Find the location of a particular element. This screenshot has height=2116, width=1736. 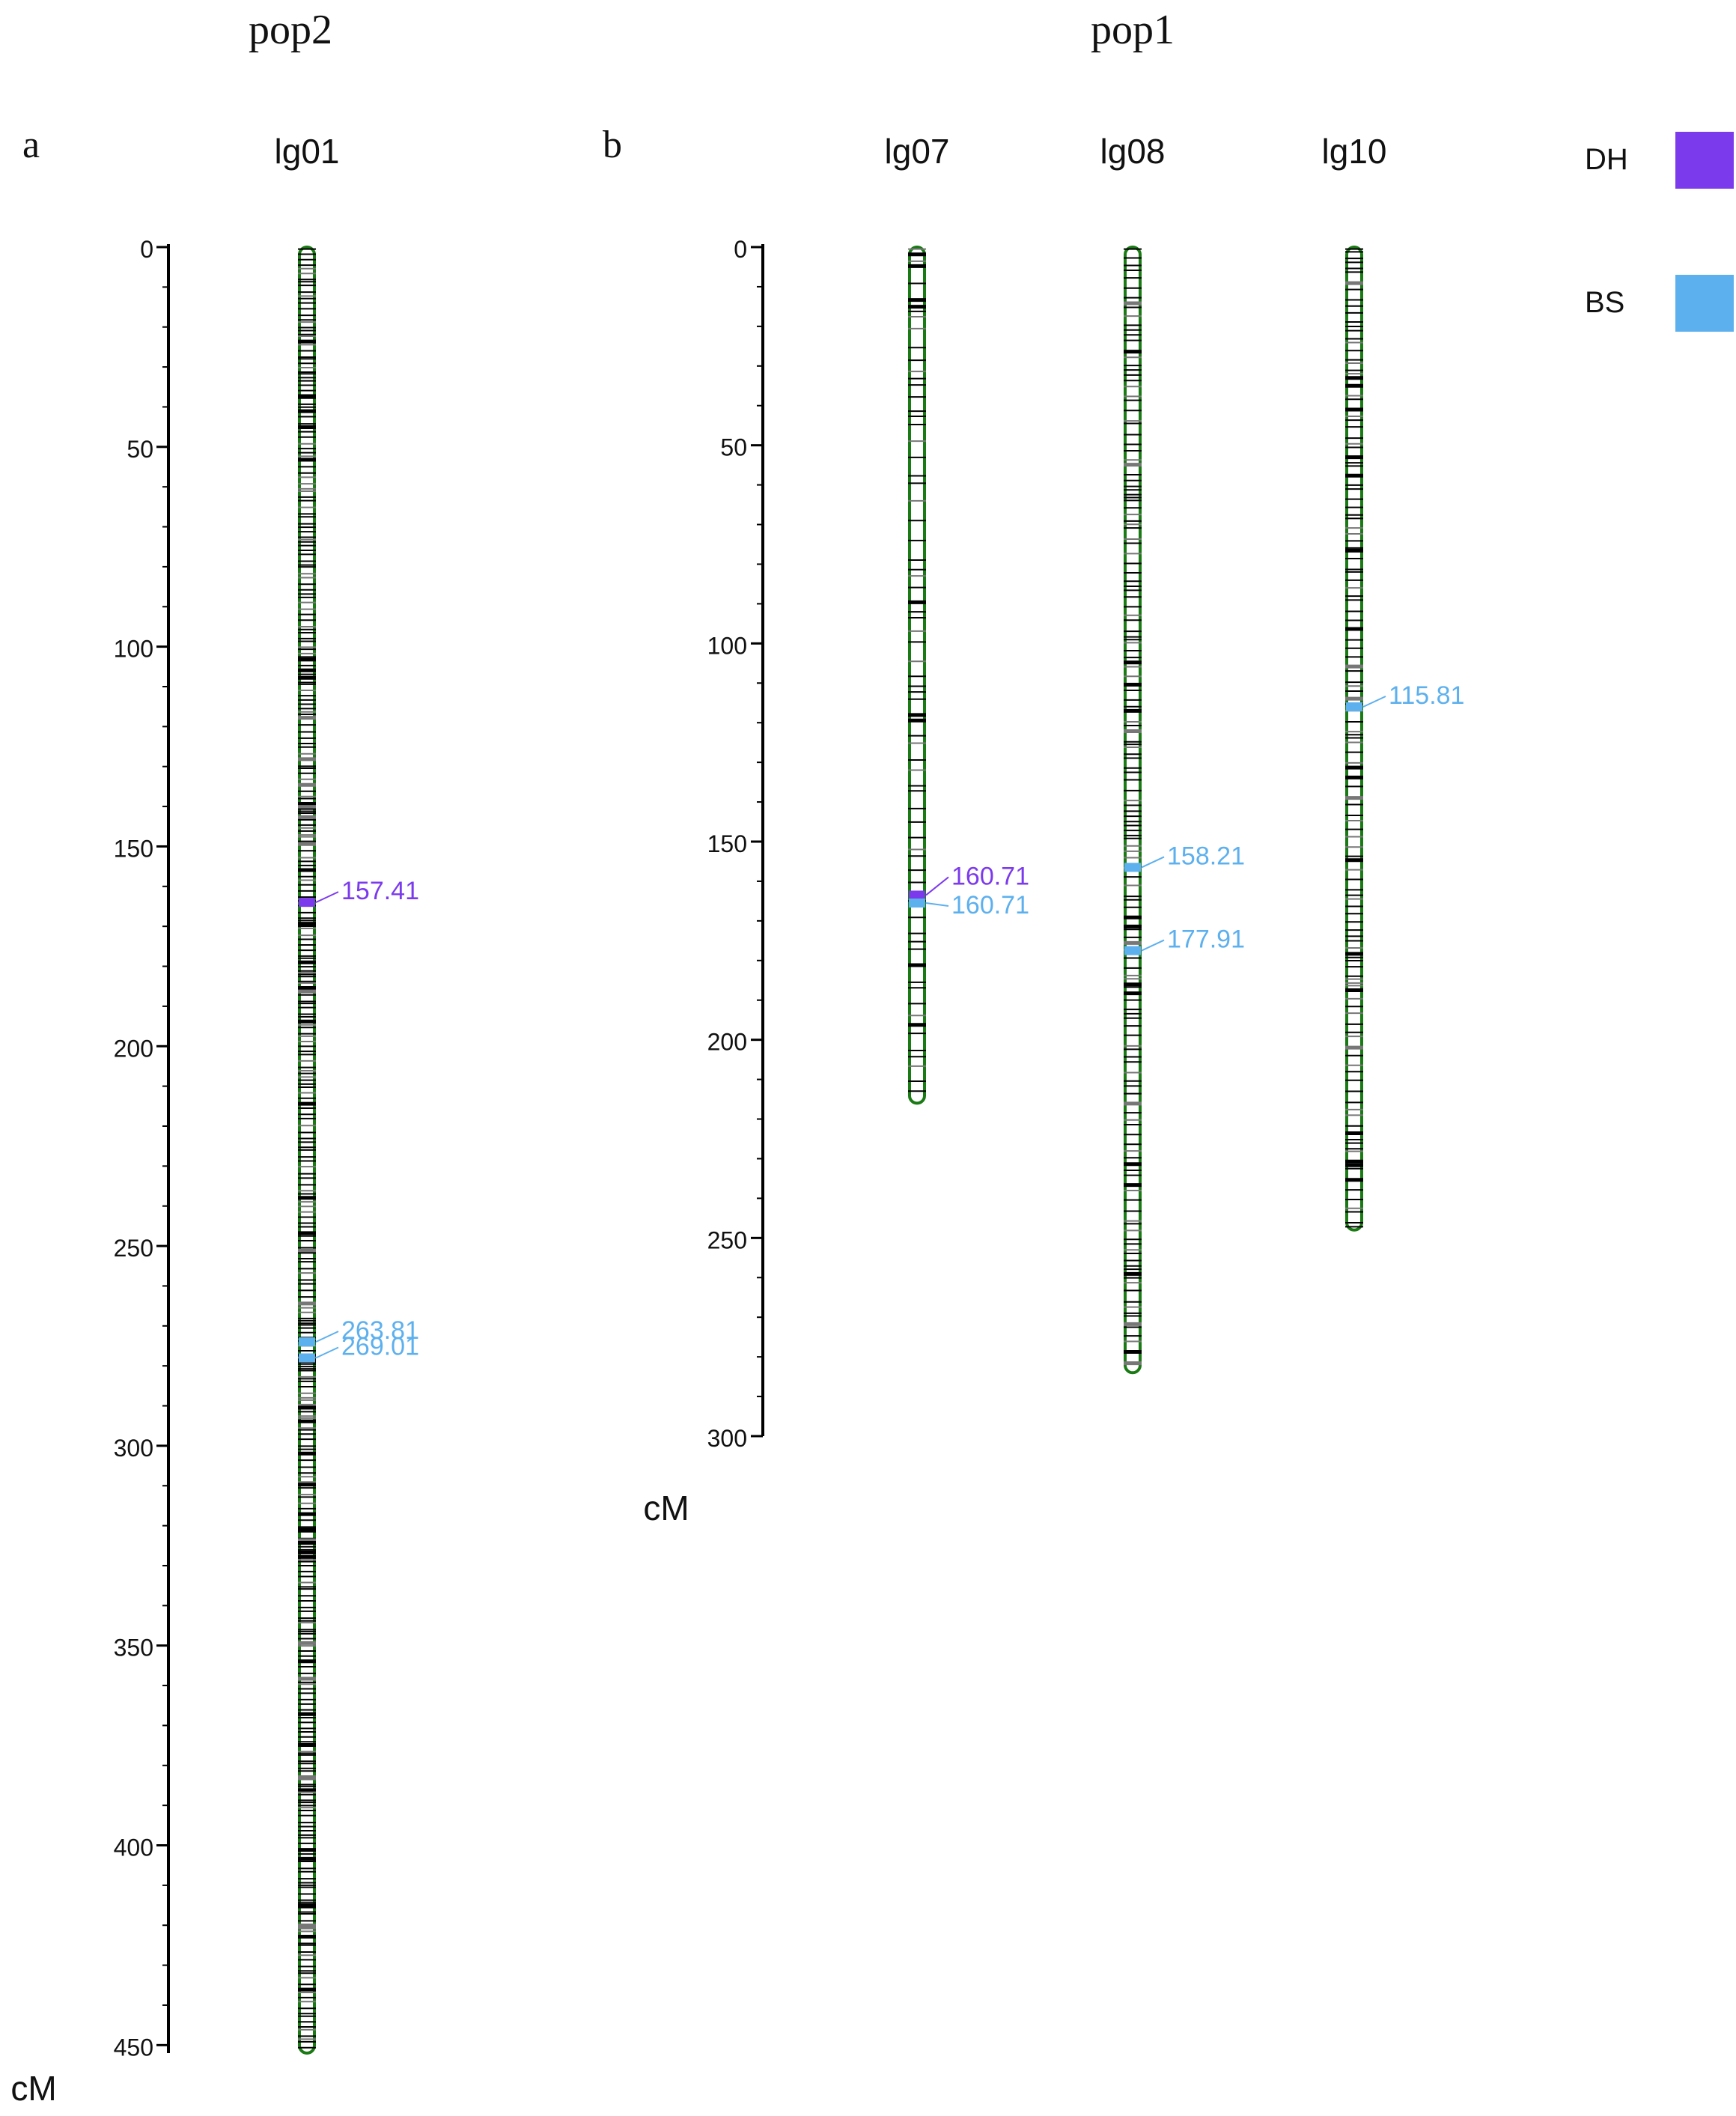

legend-label-dh: DH is located at coordinates (1607, 159).